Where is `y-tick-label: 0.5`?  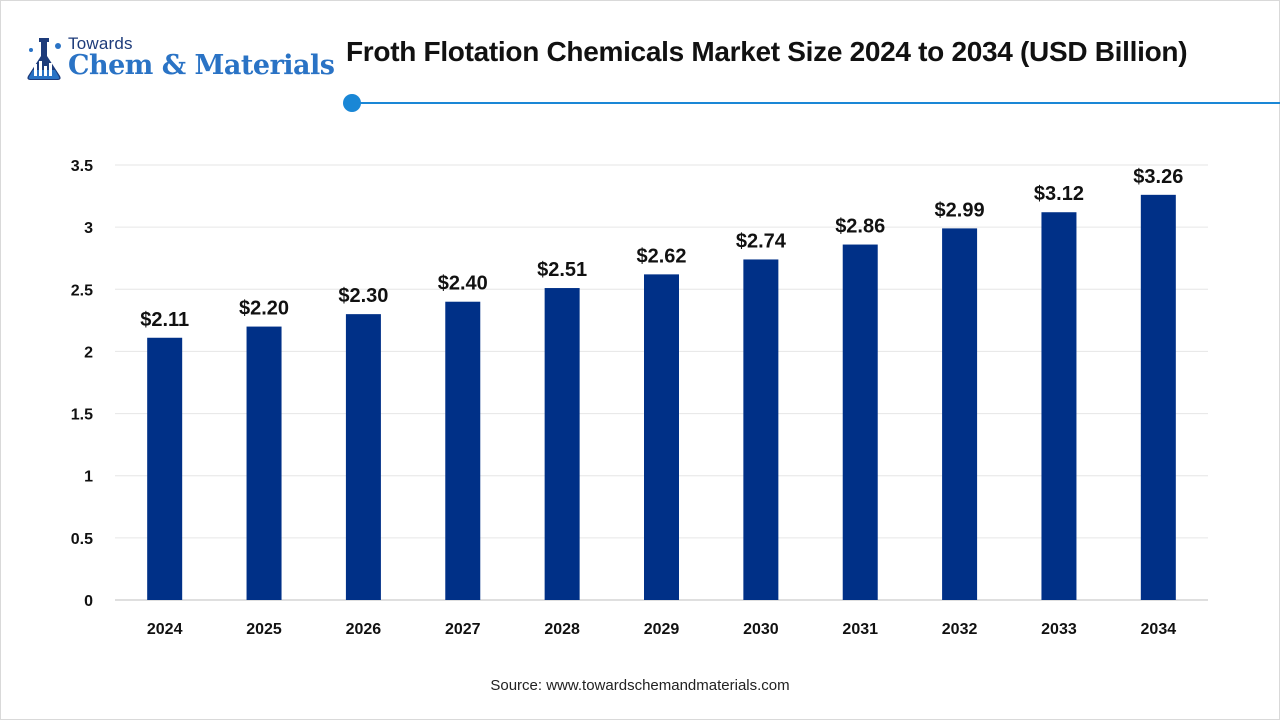 y-tick-label: 0.5 is located at coordinates (82, 539).